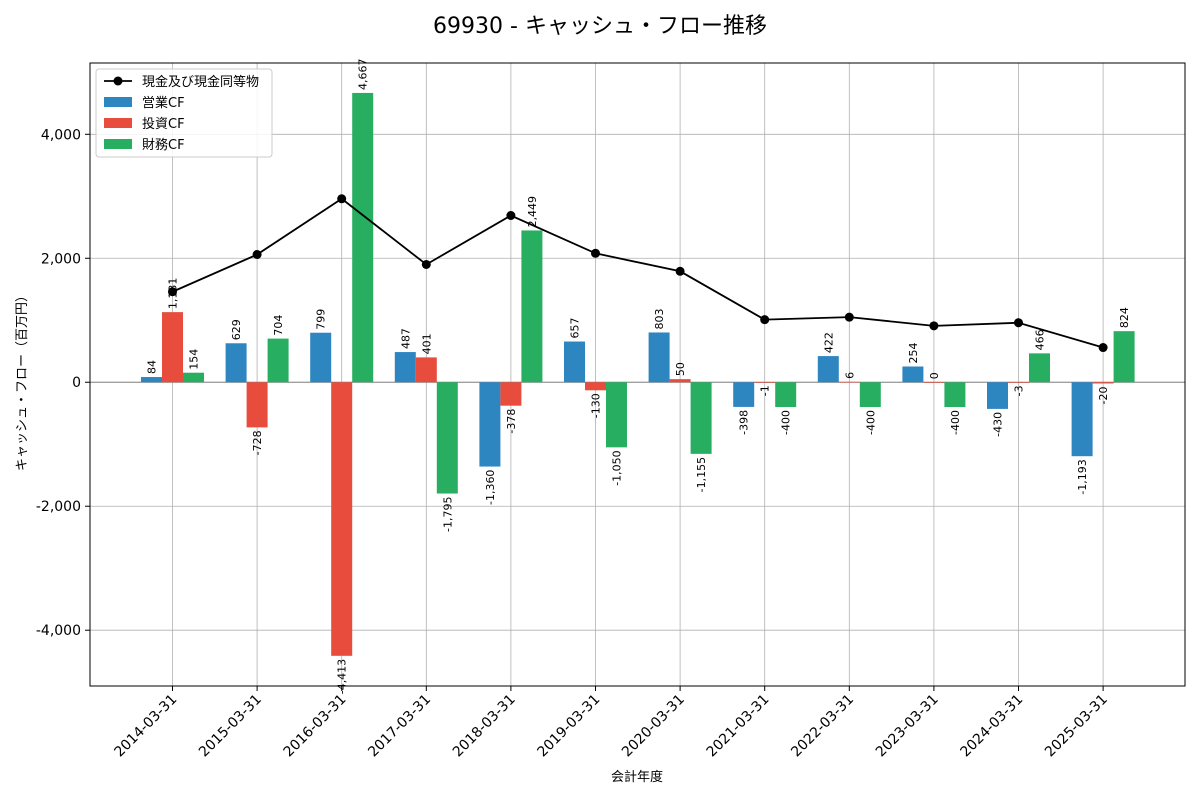 This screenshot has height=800, width=1200. I want to click on x-axis-label: 会計年度, so click(637, 777).